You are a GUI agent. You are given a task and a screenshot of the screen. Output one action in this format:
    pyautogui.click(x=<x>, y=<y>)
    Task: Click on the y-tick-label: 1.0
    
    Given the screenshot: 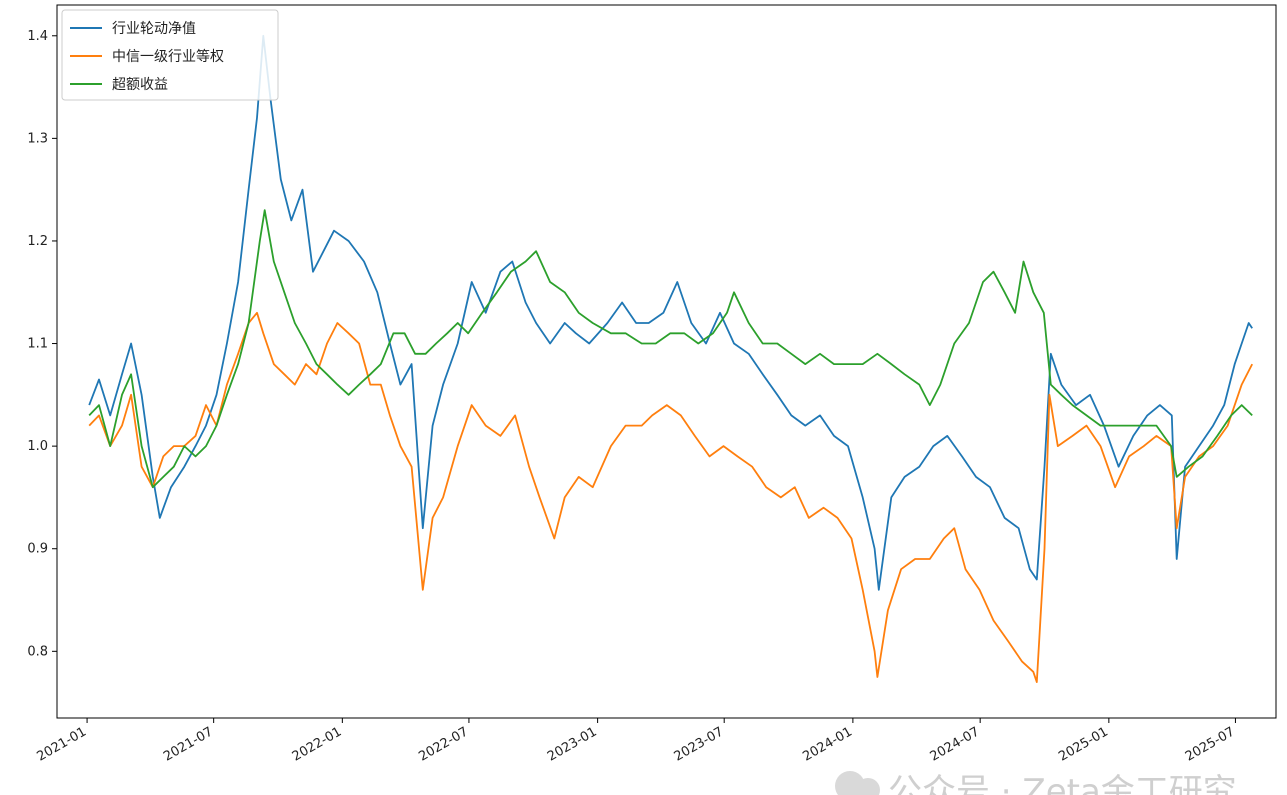 What is the action you would take?
    pyautogui.click(x=37, y=446)
    